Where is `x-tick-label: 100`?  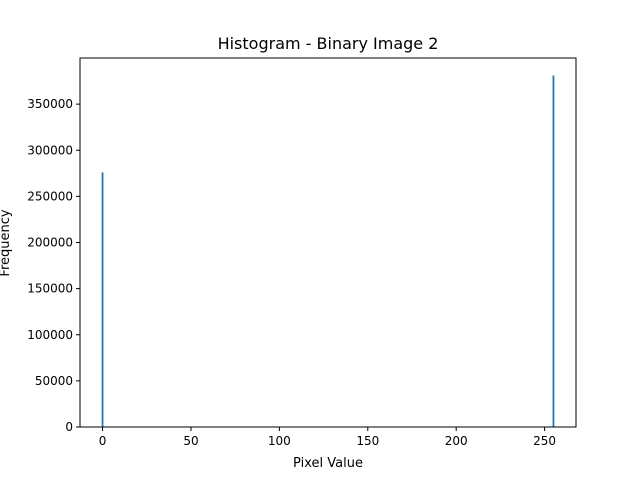 x-tick-label: 100 is located at coordinates (279, 441).